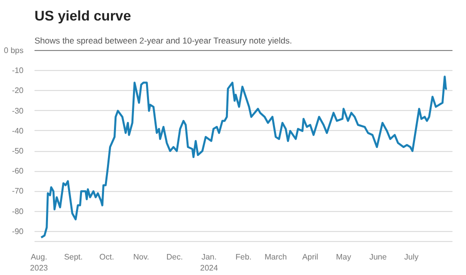  What do you see at coordinates (106, 257) in the screenshot?
I see `x-tick-label: Oct.` at bounding box center [106, 257].